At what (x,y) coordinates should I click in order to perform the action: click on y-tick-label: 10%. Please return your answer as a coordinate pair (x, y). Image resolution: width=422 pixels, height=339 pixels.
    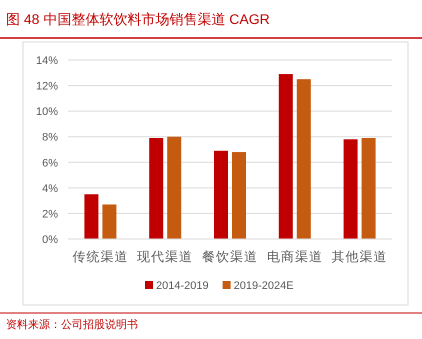
    Looking at the image, I should click on (47, 112).